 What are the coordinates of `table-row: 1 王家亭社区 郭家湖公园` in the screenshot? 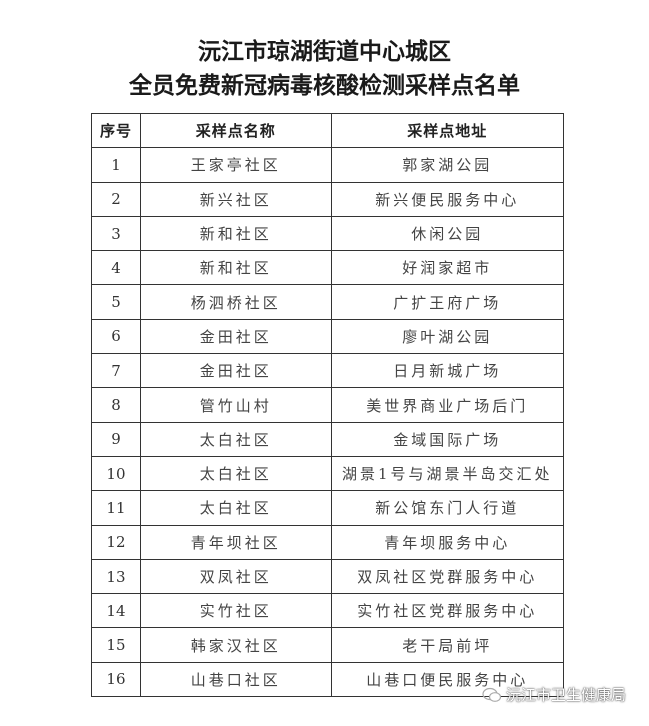 It's located at (327, 165).